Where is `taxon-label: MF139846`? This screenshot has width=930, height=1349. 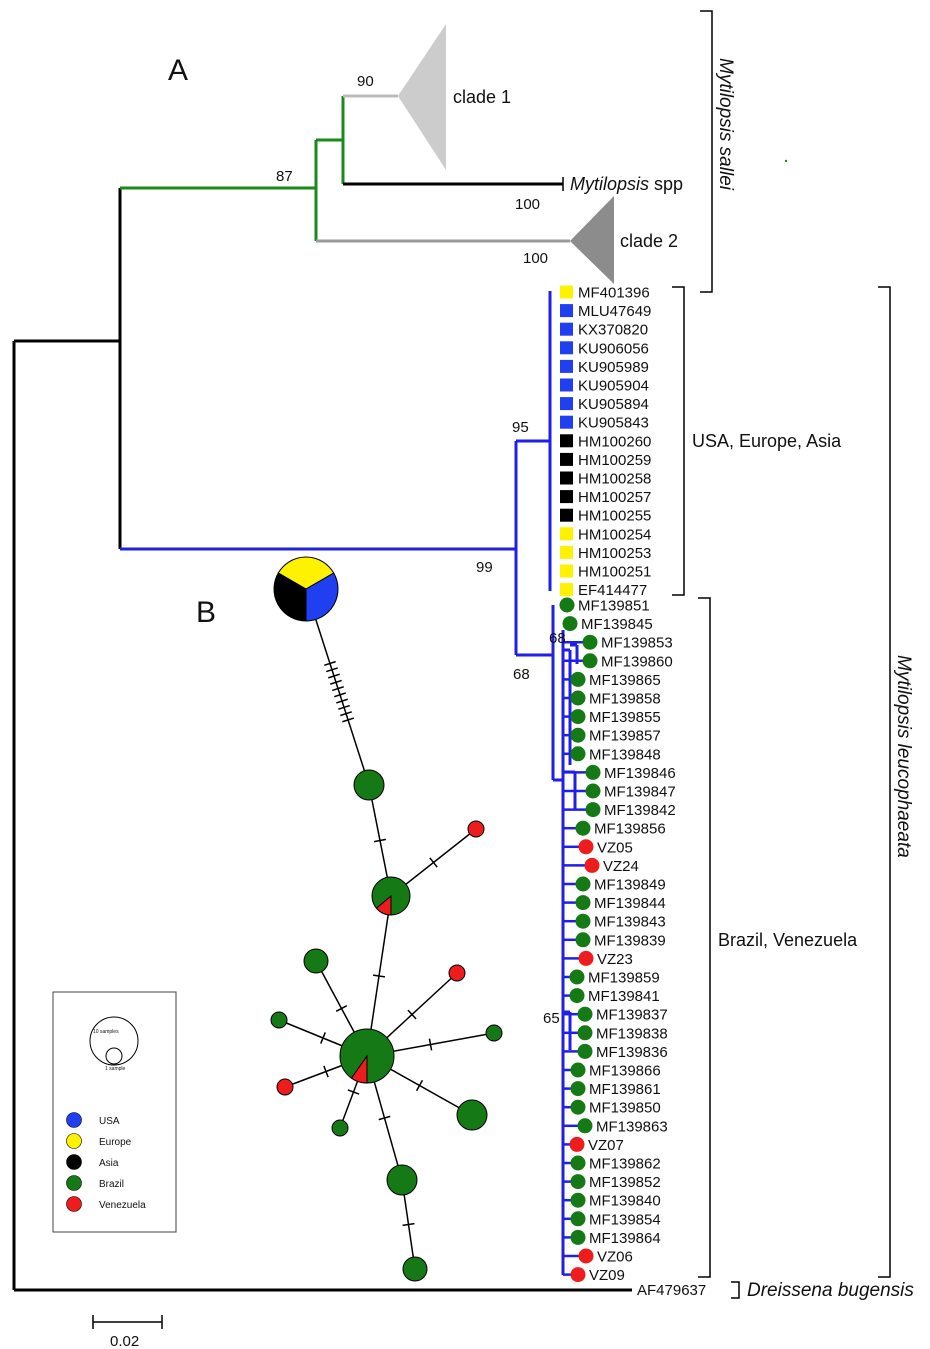 taxon-label: MF139846 is located at coordinates (640, 773).